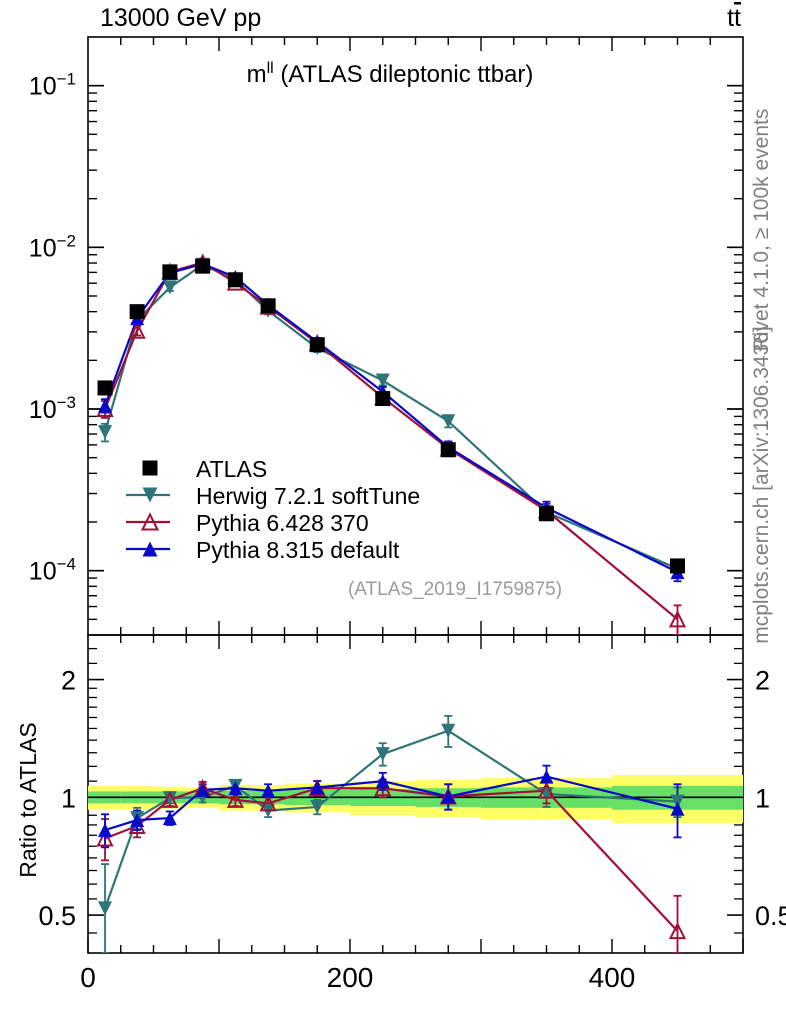 The height and width of the screenshot is (1024, 786). What do you see at coordinates (390, 74) in the screenshot?
I see `plot-title: mll (ATLAS dileptonic ttbar)` at bounding box center [390, 74].